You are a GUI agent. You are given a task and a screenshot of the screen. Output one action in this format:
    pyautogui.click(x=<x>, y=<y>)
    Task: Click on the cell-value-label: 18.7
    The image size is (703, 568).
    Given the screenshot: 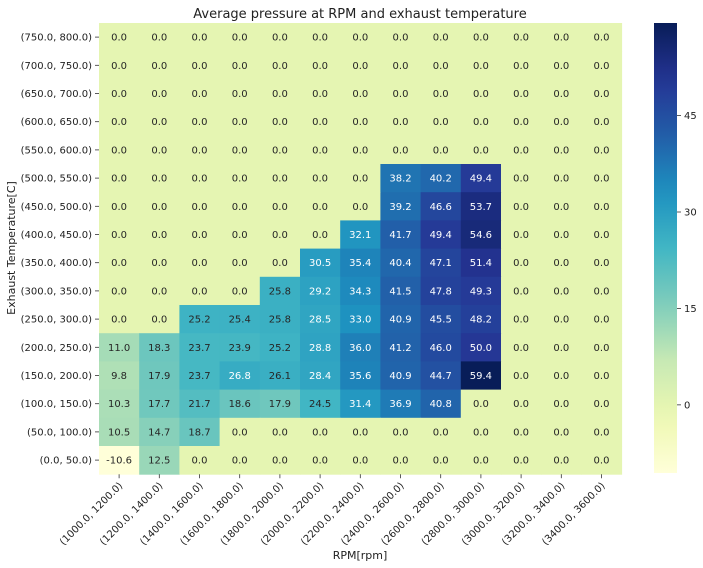 What is the action you would take?
    pyautogui.click(x=199, y=432)
    